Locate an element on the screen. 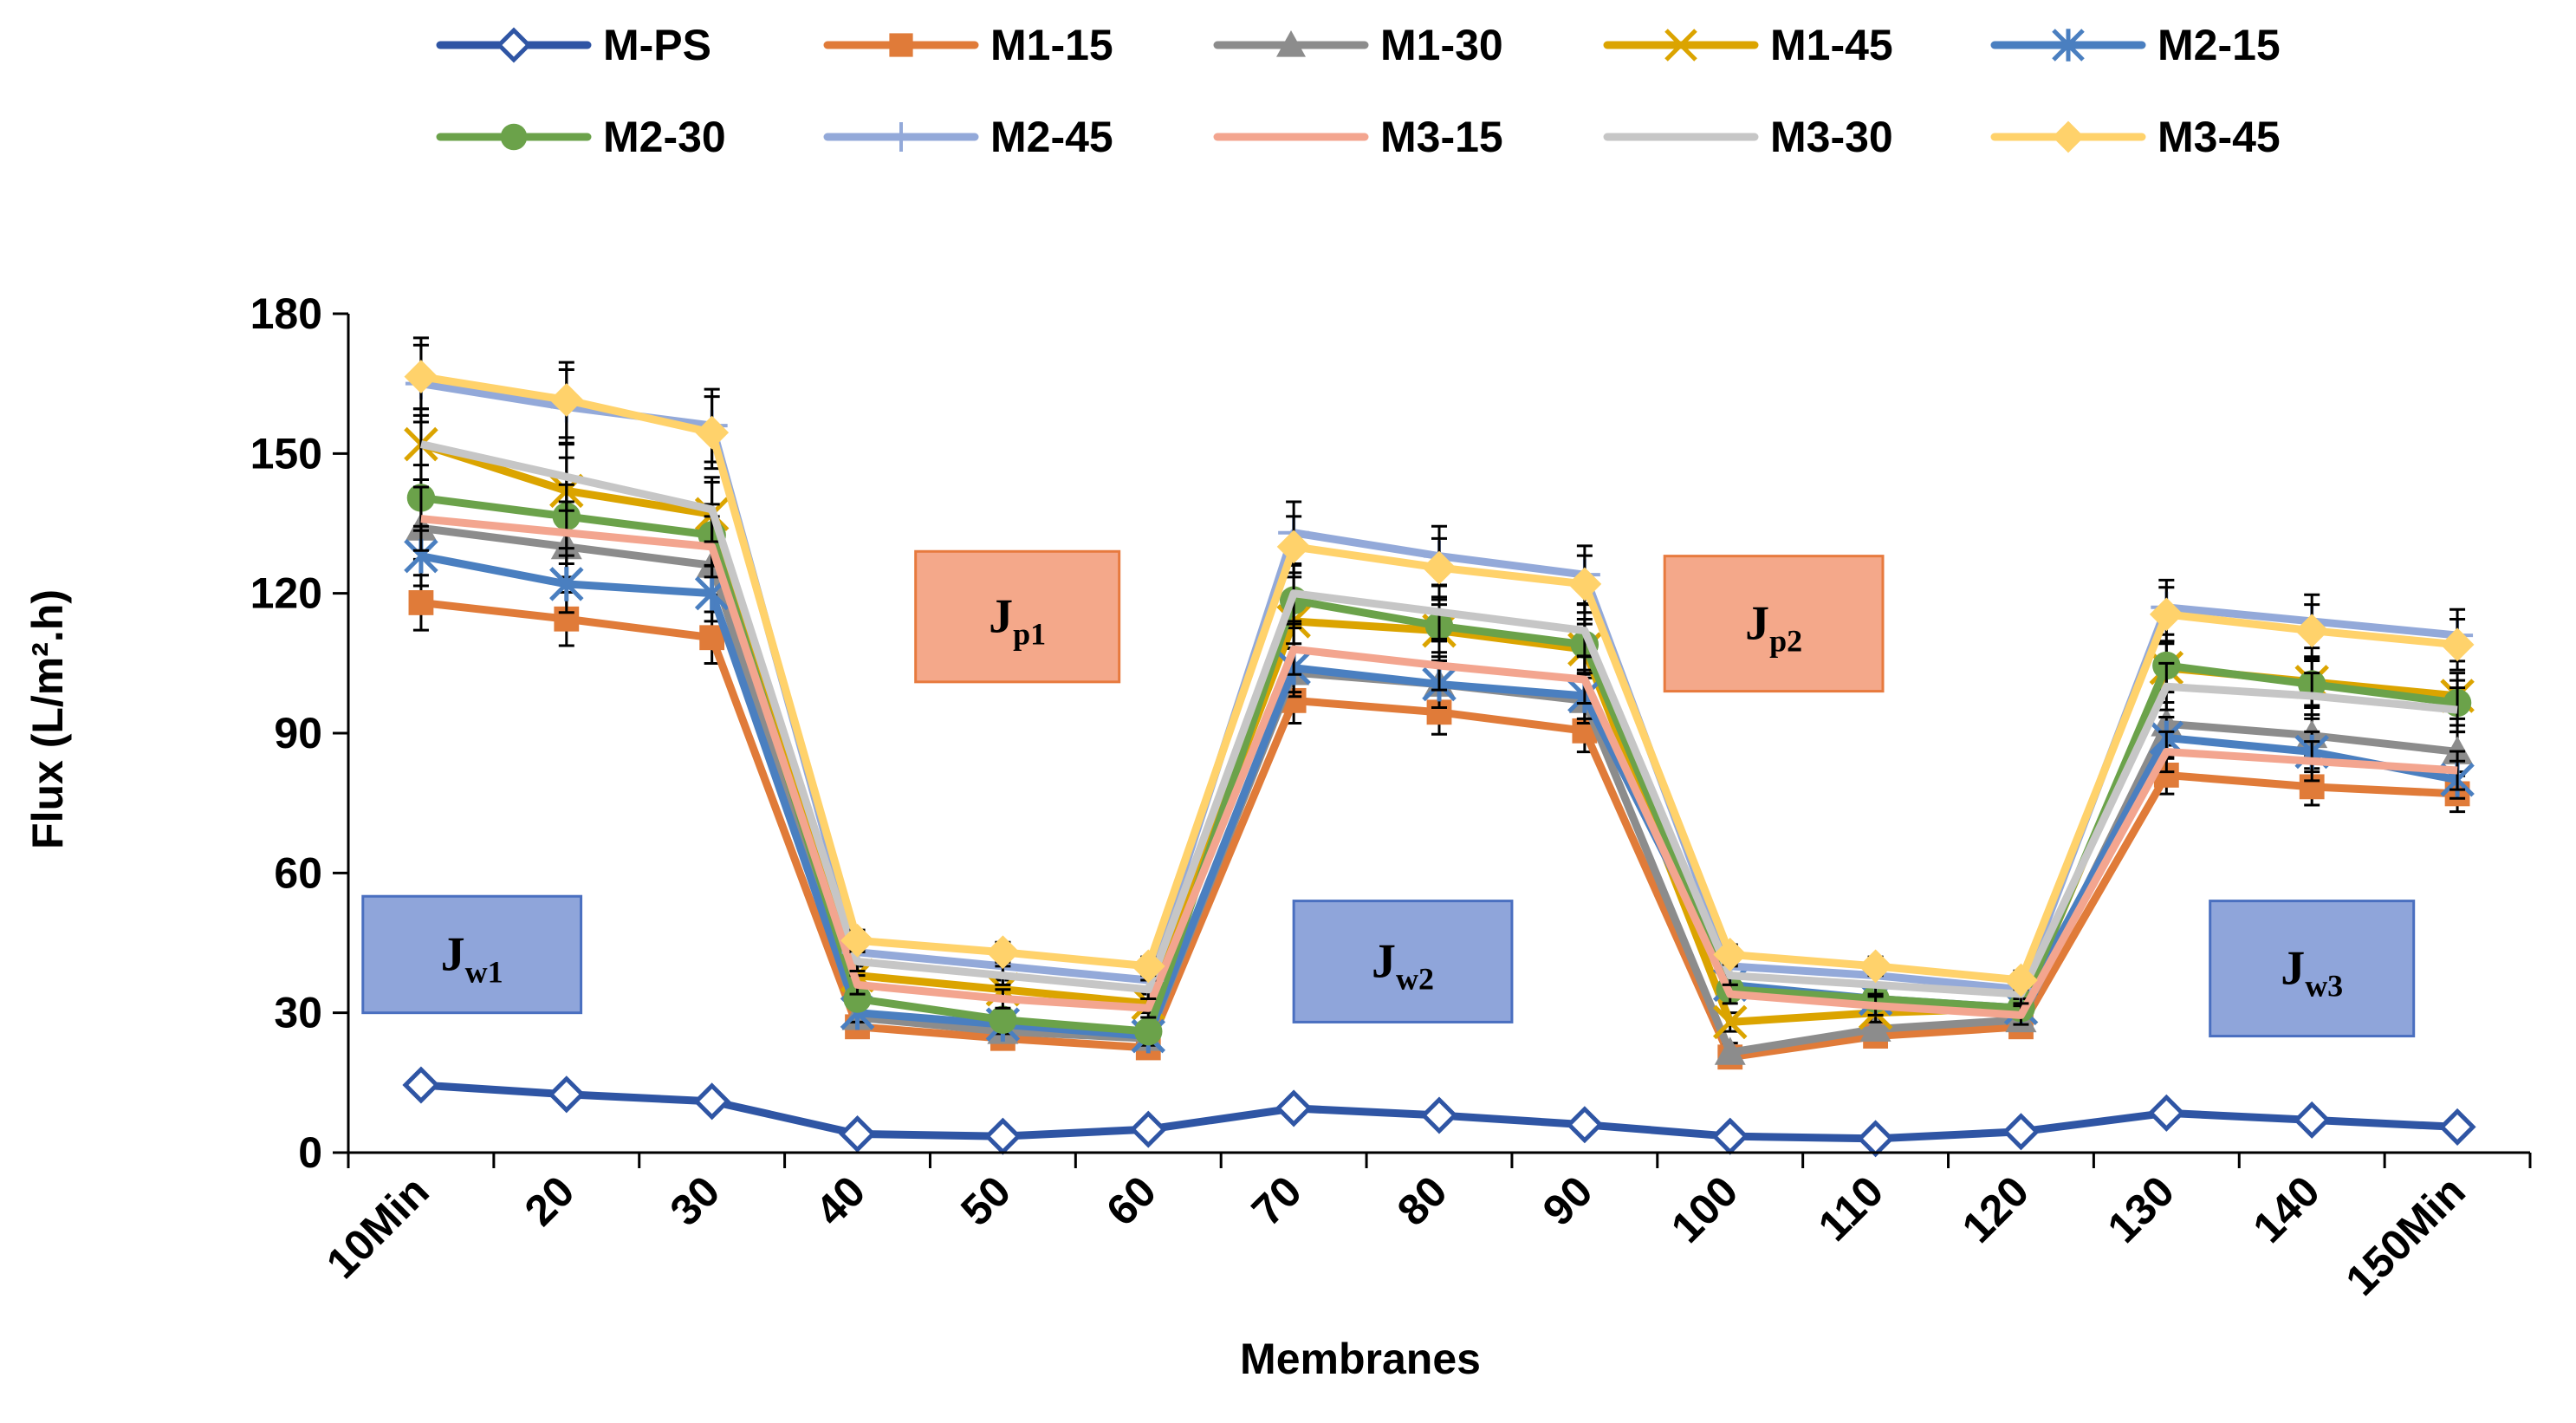 This screenshot has width=2576, height=1423. x-tick-label: 70 is located at coordinates (1277, 1200).